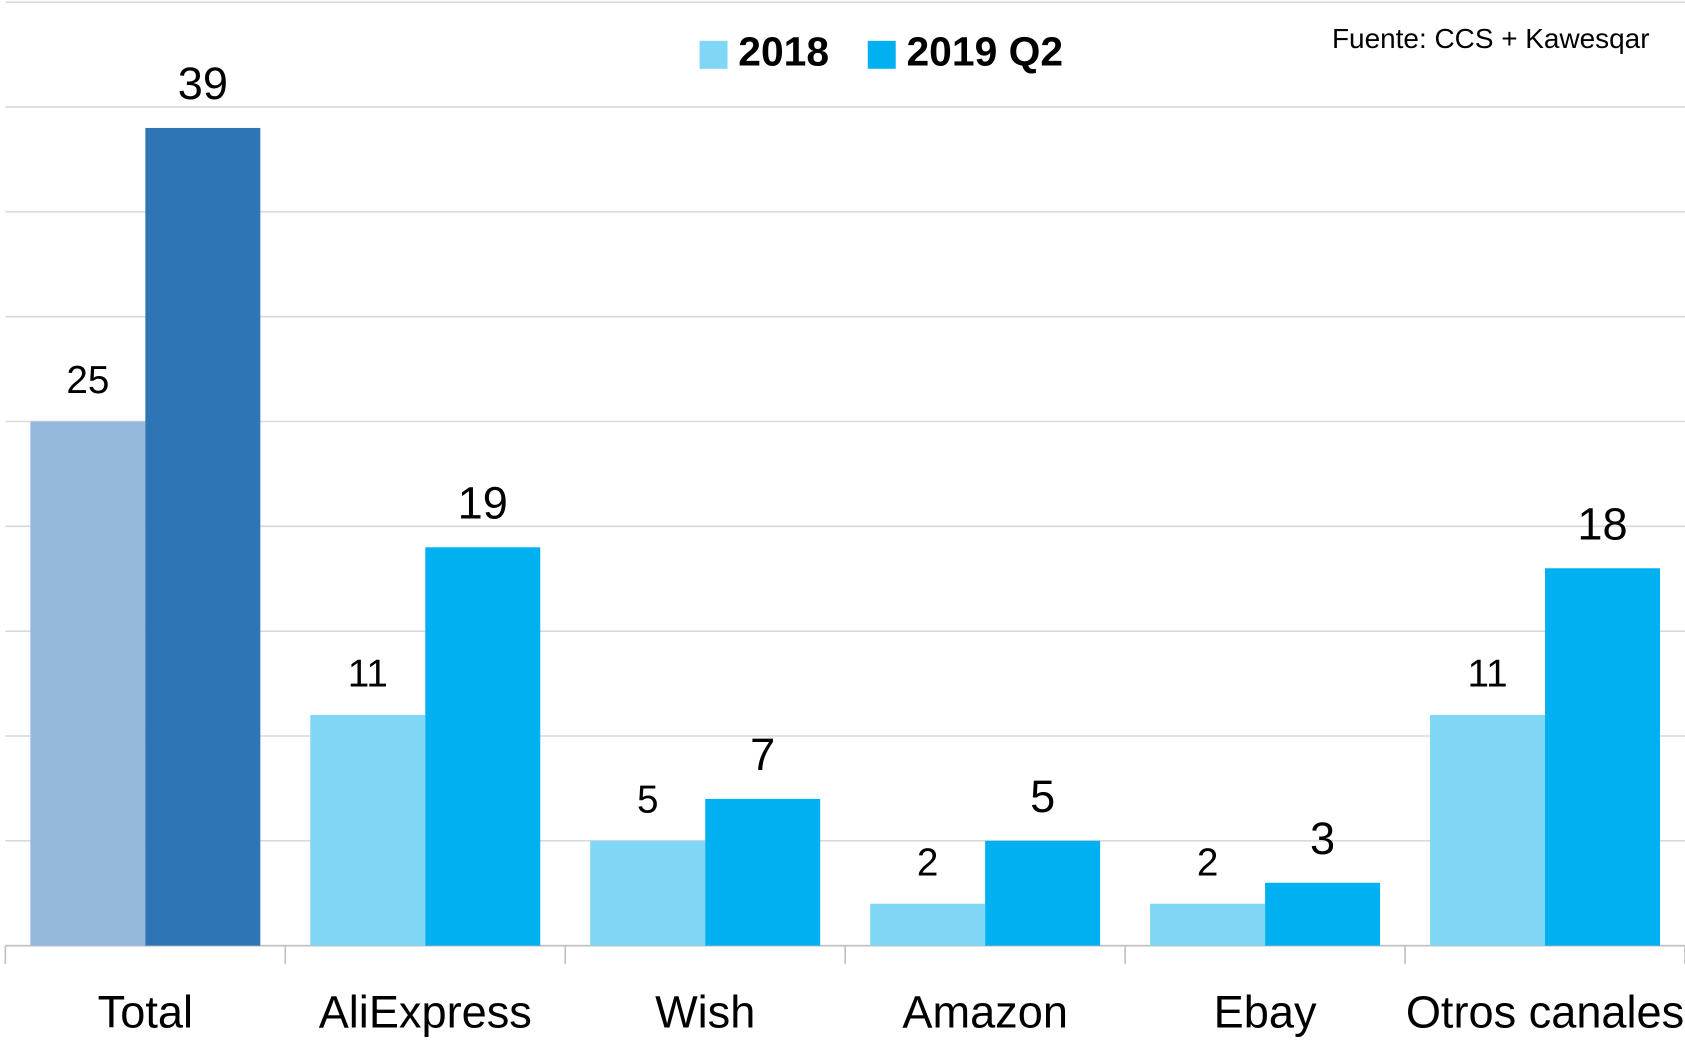 This screenshot has width=1685, height=1044. I want to click on x-tick-label: Amazon, so click(985, 1011).